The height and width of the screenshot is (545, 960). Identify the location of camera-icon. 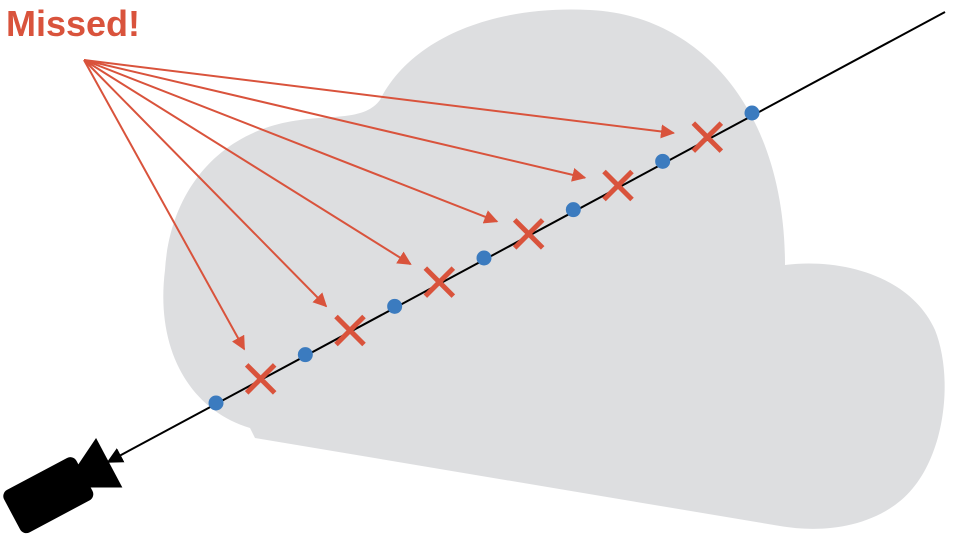
(63, 486).